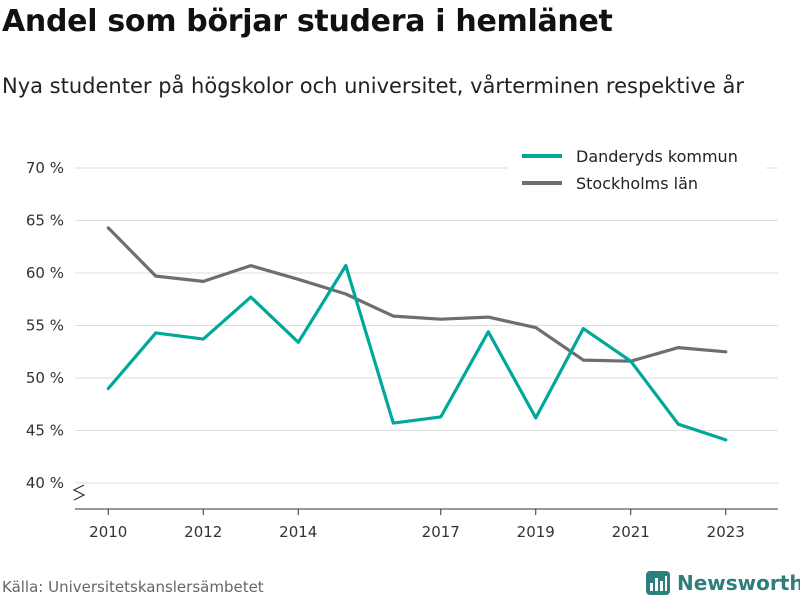  What do you see at coordinates (45, 483) in the screenshot?
I see `y-tick-label: 40 %` at bounding box center [45, 483].